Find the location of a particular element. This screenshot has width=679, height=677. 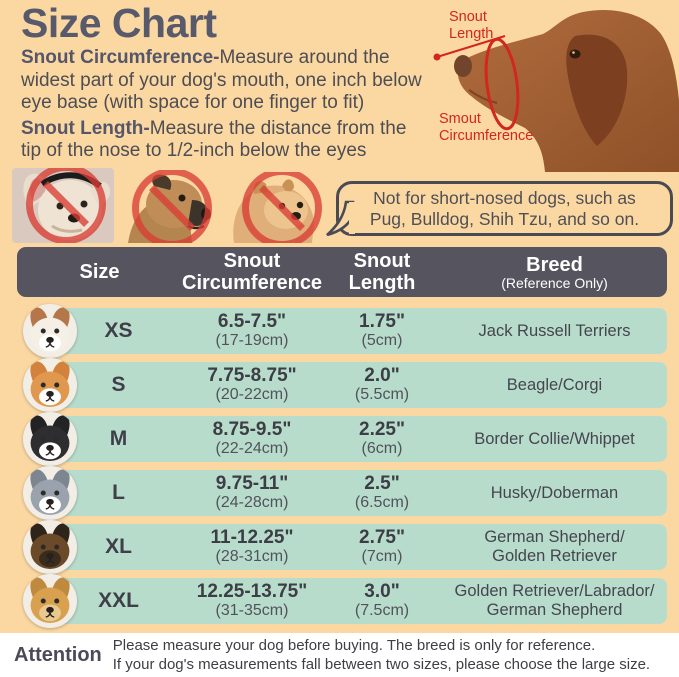

length-cell: 2.0" (5.5cm) is located at coordinates (382, 384).